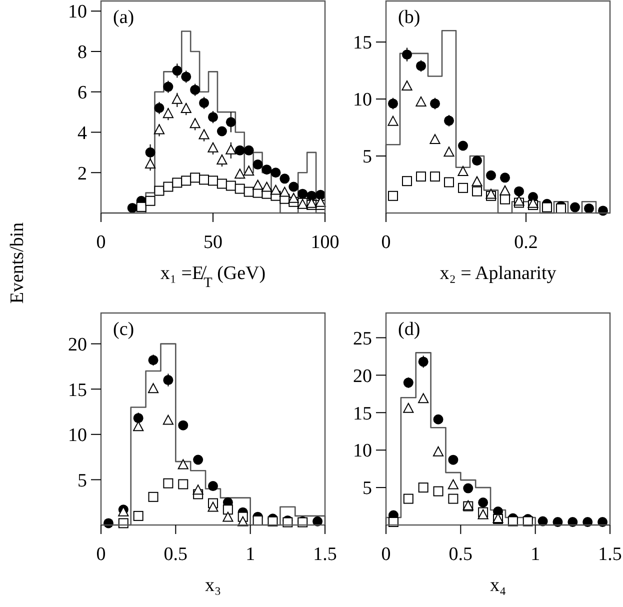  Describe the element at coordinates (213, 585) in the screenshot. I see `x-axis-title: x₃` at that location.